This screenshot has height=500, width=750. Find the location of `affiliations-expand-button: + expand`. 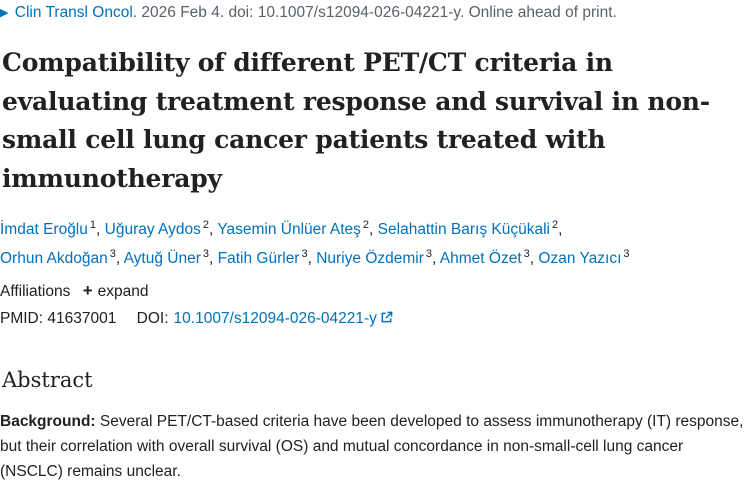

affiliations-expand-button: + expand is located at coordinates (115, 290).